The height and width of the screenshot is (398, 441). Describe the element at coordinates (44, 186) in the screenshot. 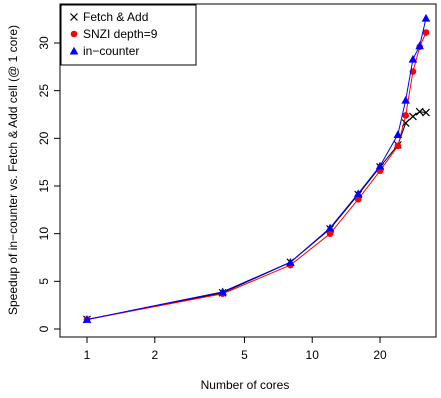

I see `y-tick-label: 15` at that location.